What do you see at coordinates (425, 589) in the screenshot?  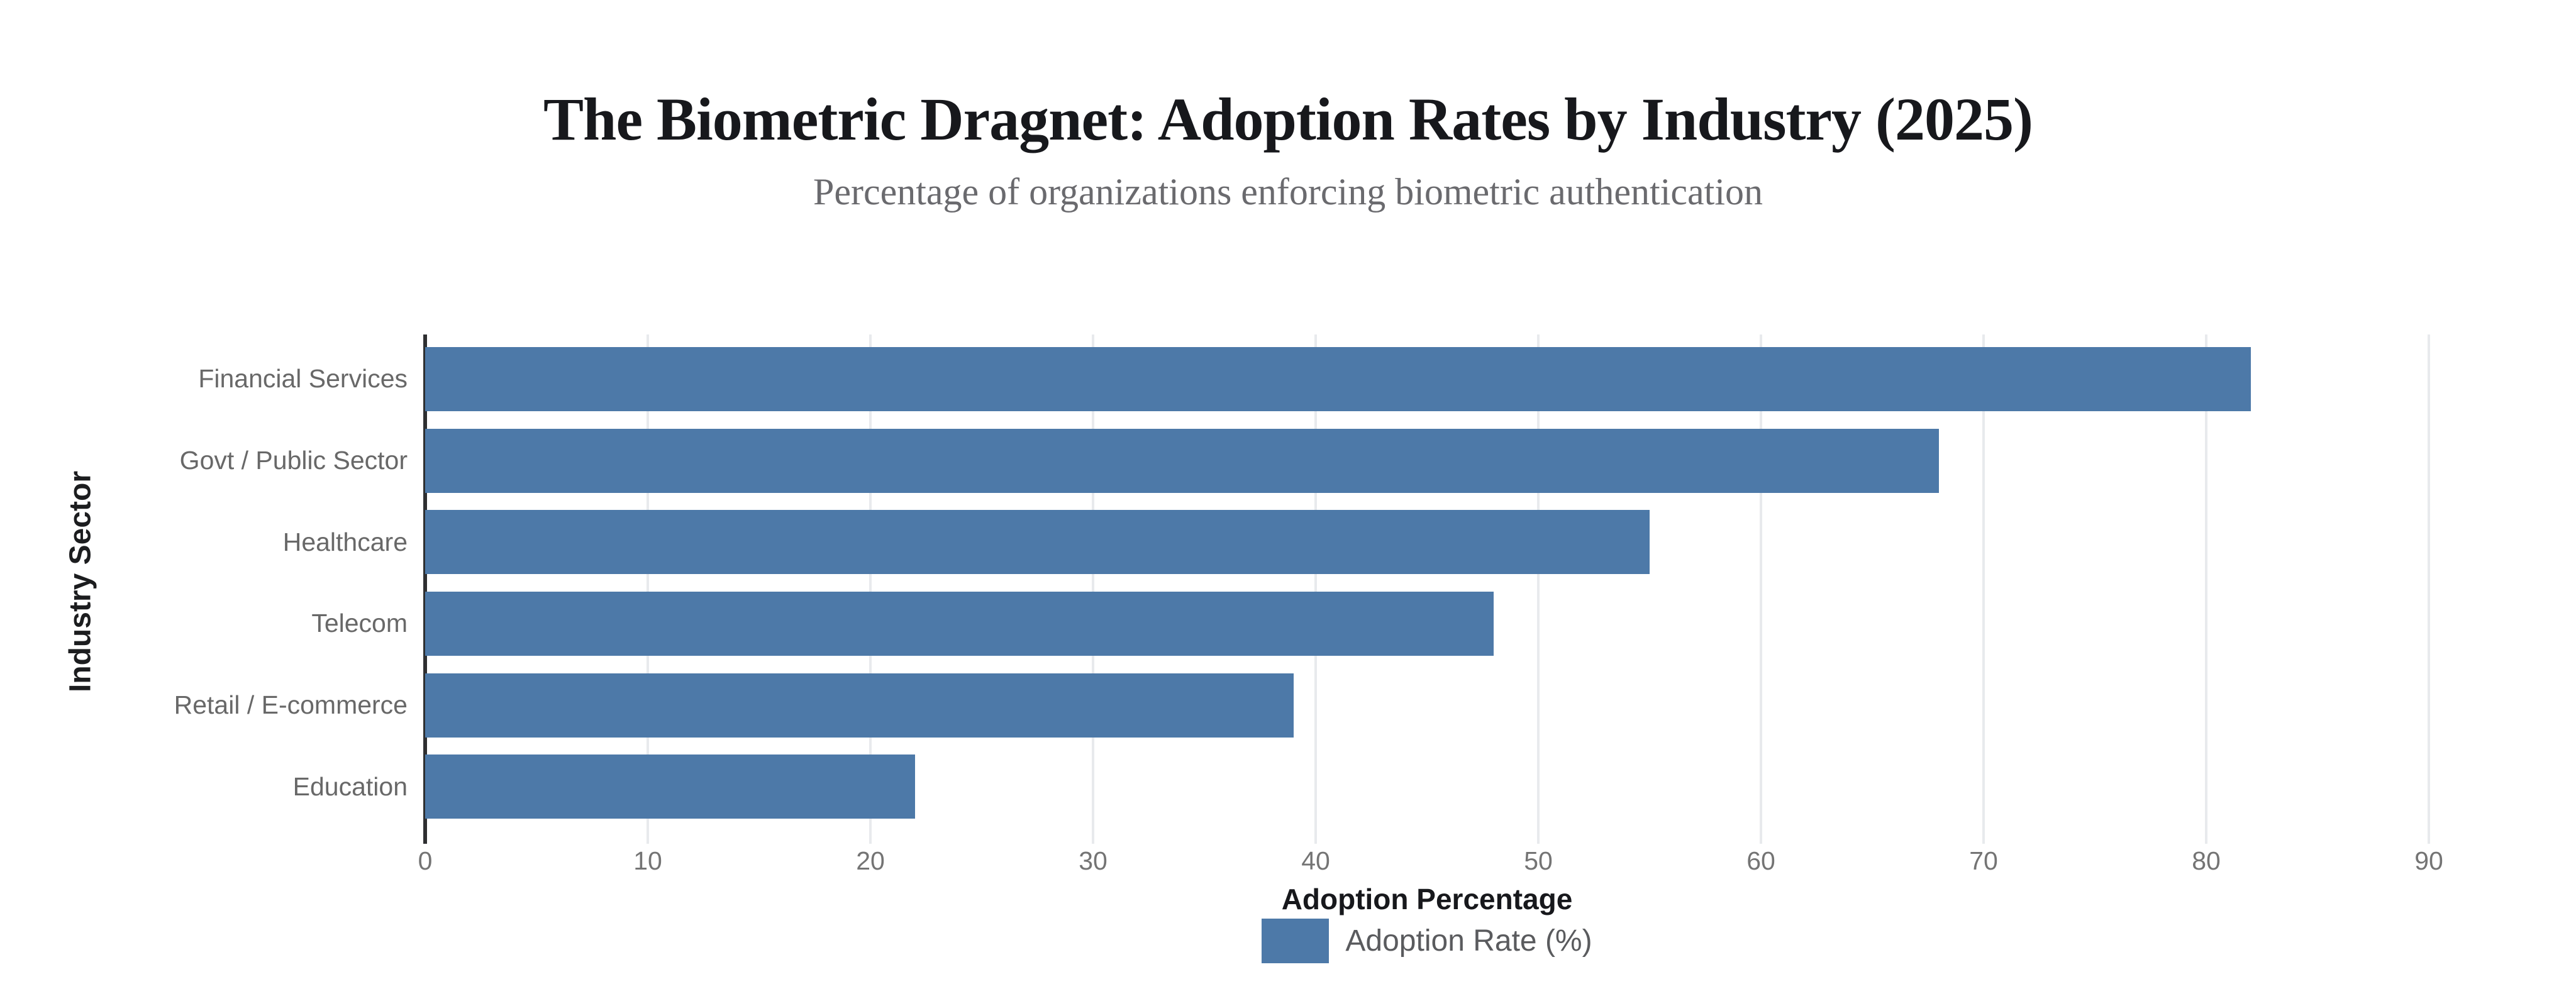 I see `y-axis-line` at bounding box center [425, 589].